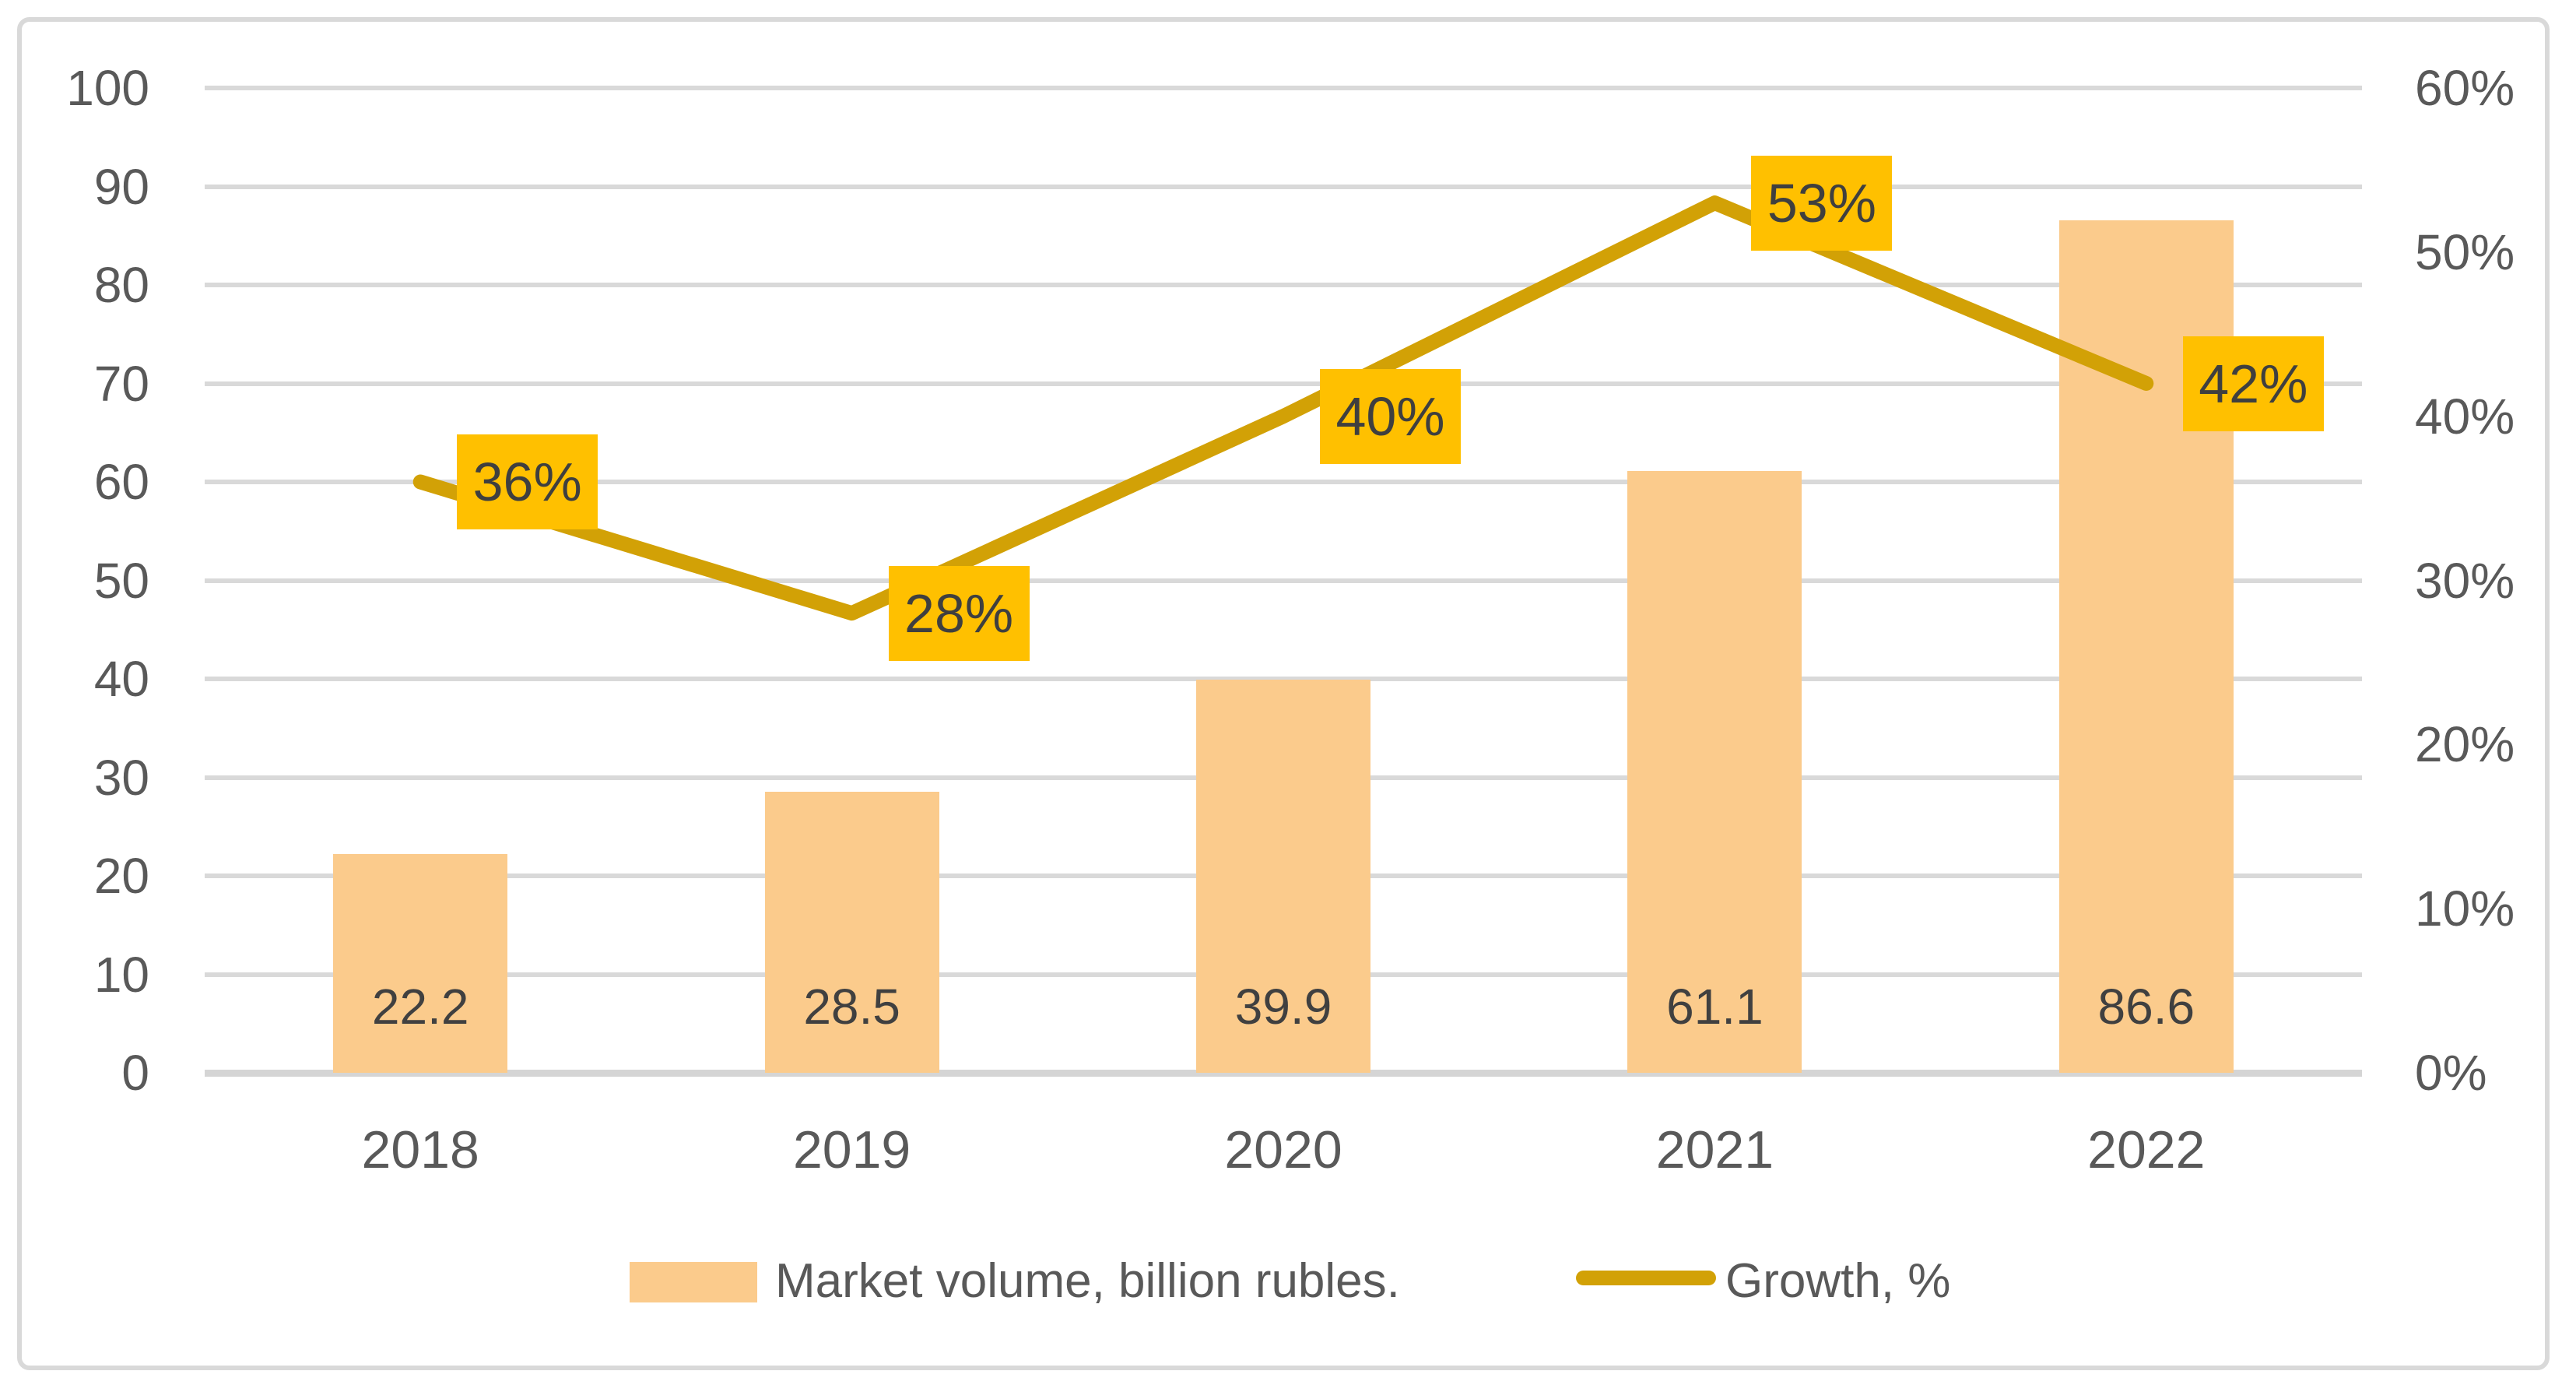  What do you see at coordinates (2465, 88) in the screenshot?
I see `right-axis-tick: 60%` at bounding box center [2465, 88].